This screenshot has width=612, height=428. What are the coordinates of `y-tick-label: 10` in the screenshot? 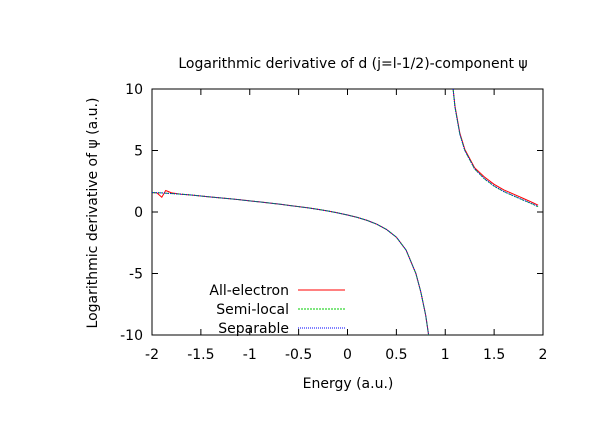 It's located at (134, 90).